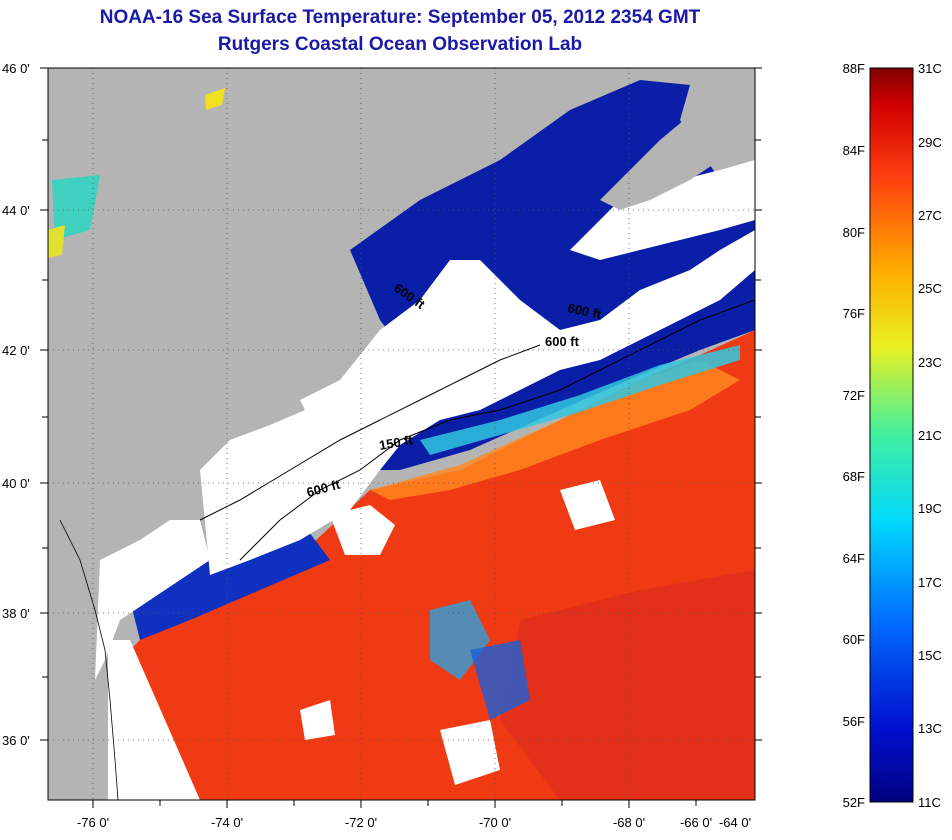 Image resolution: width=952 pixels, height=840 pixels. I want to click on colorbar-f-label: 76F, so click(854, 313).